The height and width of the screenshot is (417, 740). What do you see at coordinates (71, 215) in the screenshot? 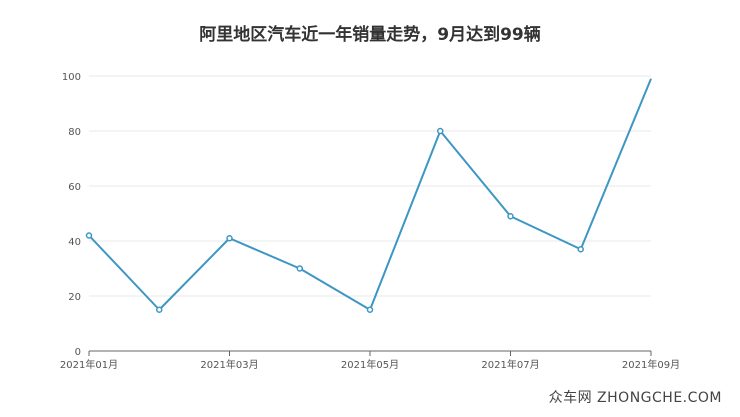
I see `y-axis: 0 20 40 60 80 100` at bounding box center [71, 215].